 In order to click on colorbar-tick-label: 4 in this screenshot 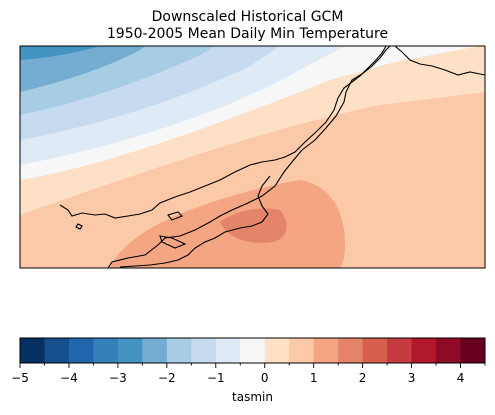, I will do `click(461, 378)`.